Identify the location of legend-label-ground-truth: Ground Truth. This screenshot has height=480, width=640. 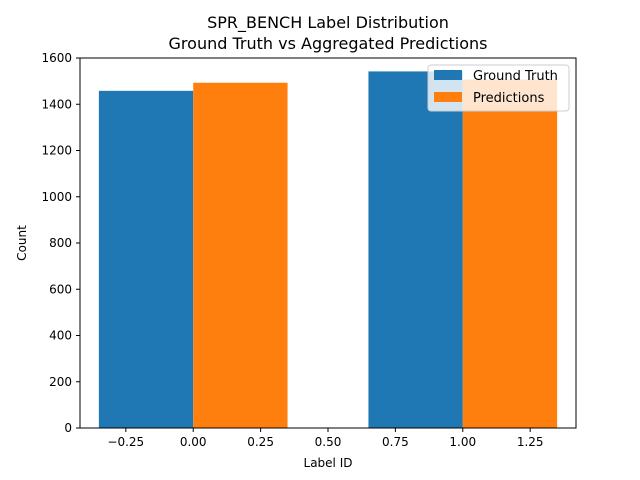
(515, 76).